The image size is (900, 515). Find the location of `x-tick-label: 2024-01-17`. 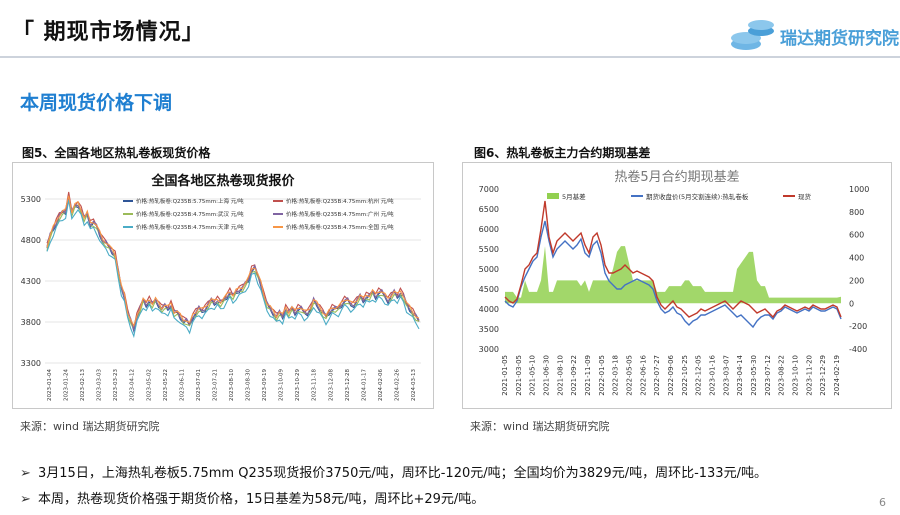

x-tick-label: 2024-01-17 is located at coordinates (364, 385).